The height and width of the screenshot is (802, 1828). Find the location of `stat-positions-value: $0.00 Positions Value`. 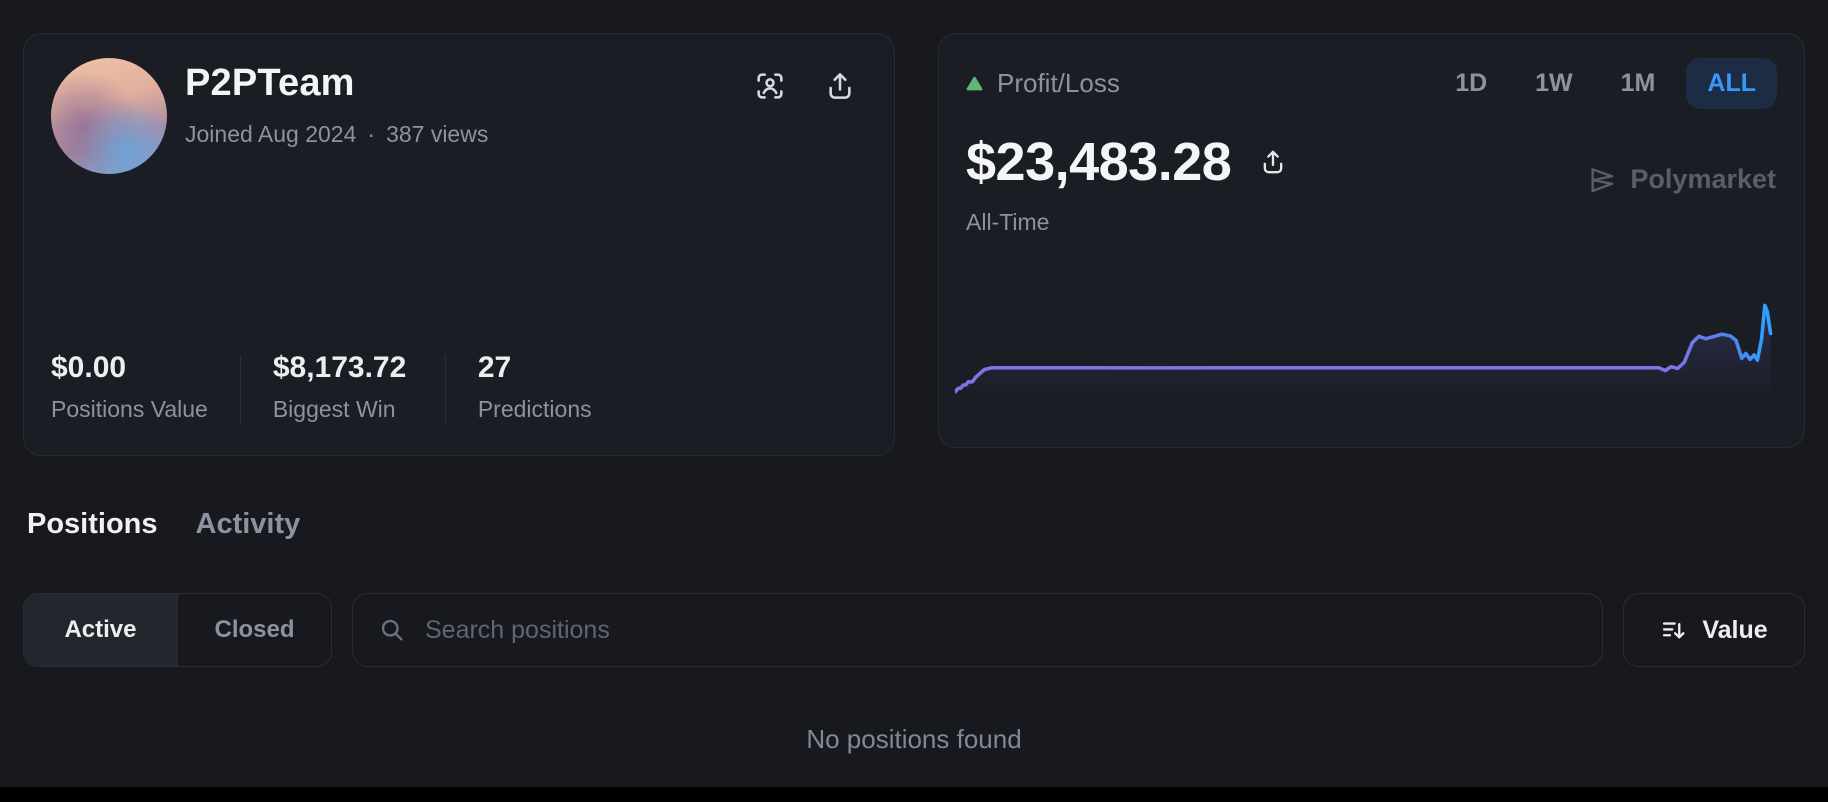

stat-positions-value: $0.00 Positions Value is located at coordinates (129, 387).